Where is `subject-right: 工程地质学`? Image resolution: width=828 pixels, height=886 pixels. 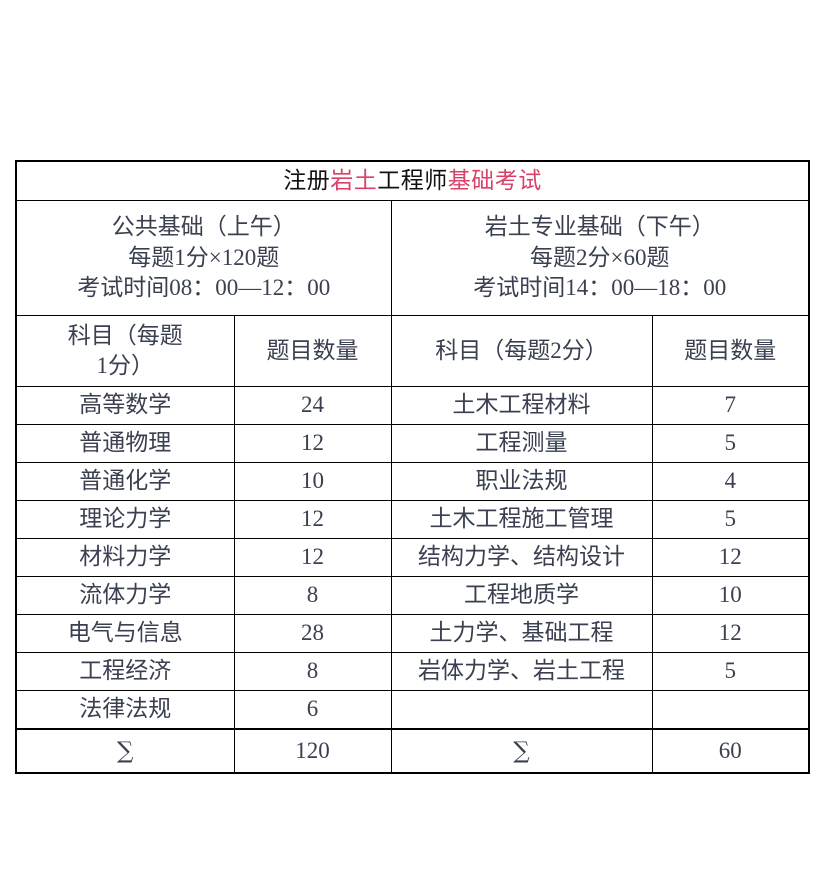 subject-right: 工程地质学 is located at coordinates (521, 595).